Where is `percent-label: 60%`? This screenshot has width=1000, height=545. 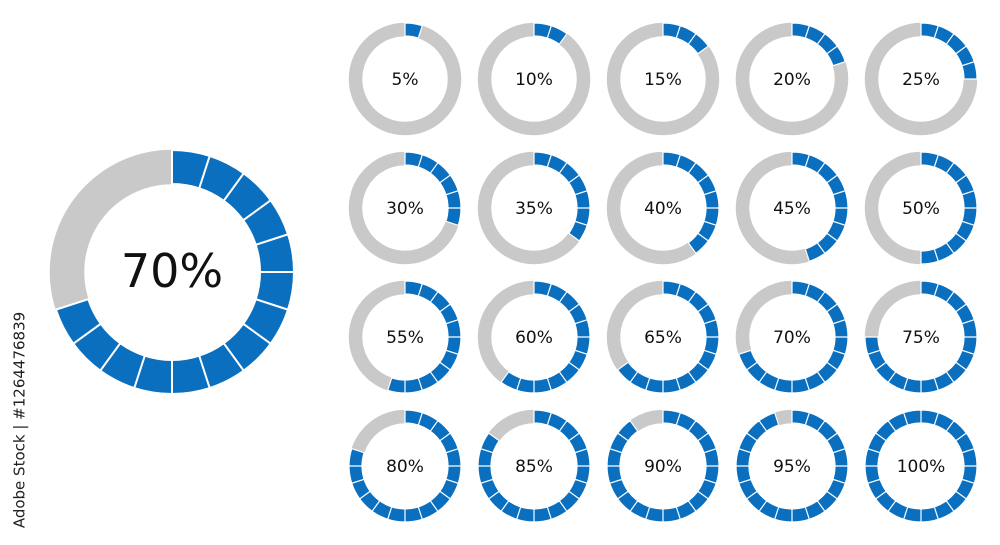 percent-label: 60% is located at coordinates (534, 338).